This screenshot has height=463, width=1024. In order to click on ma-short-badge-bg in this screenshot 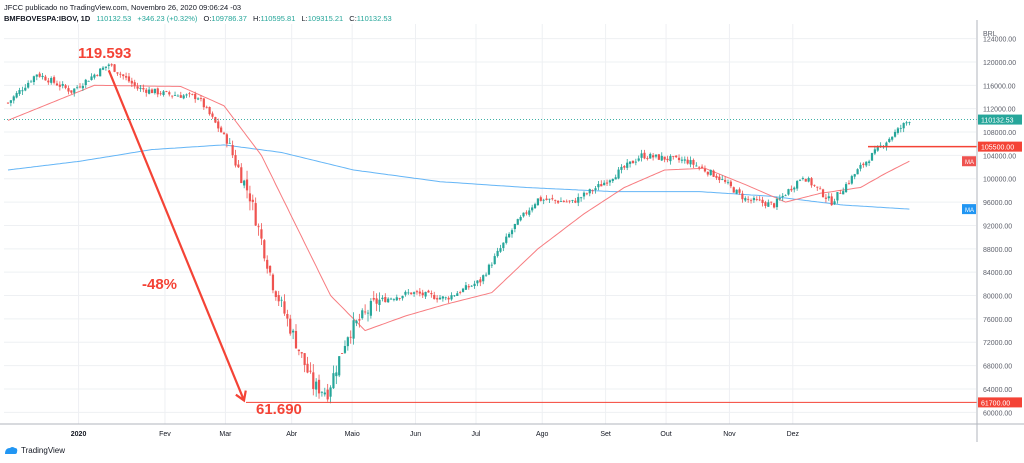, I will do `click(969, 161)`.